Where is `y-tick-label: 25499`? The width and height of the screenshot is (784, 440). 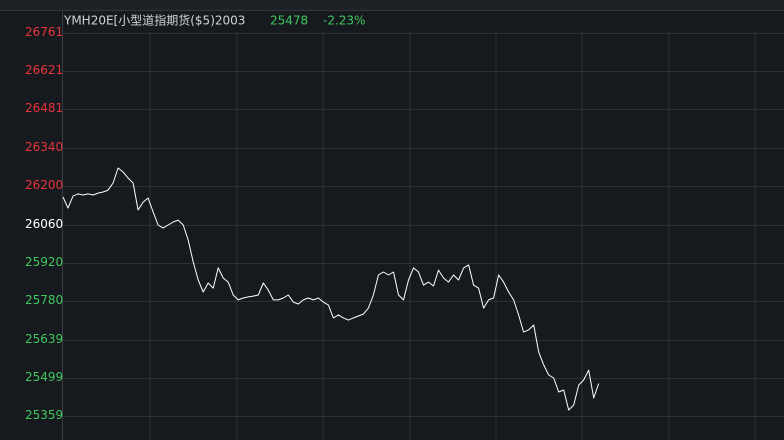 y-tick-label: 25499 is located at coordinates (44, 377).